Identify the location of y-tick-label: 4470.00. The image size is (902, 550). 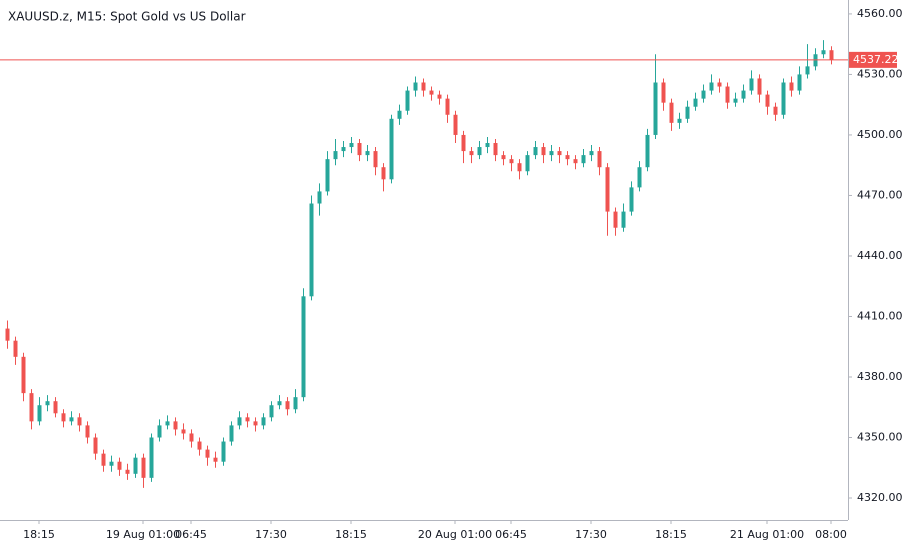
(879, 194).